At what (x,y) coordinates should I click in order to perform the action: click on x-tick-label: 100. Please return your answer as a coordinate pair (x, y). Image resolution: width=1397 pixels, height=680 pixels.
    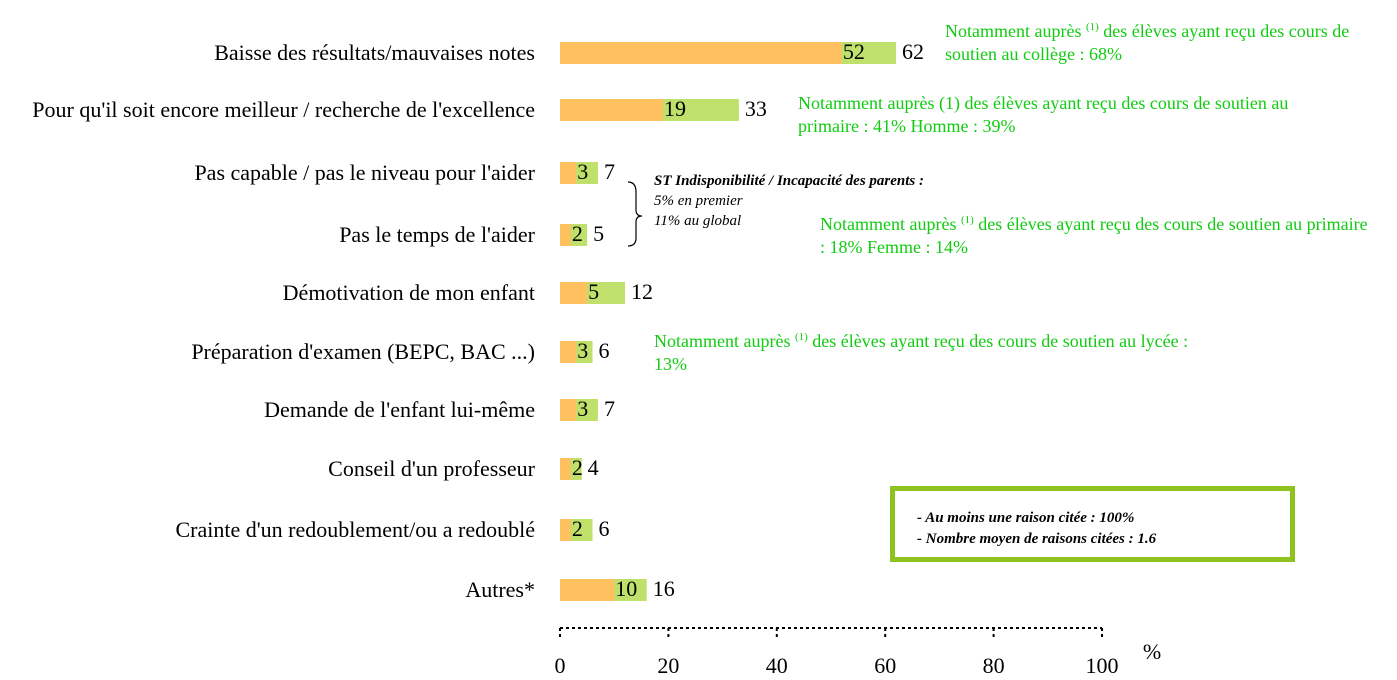
    Looking at the image, I should click on (1102, 665).